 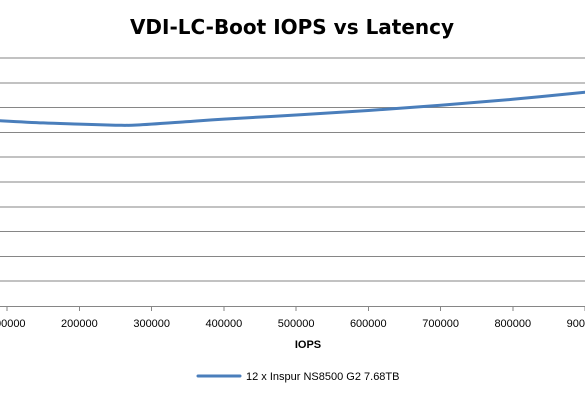 I want to click on legend-label: 12 x Inspur NS8500 G2 7.68TB, so click(x=322, y=377).